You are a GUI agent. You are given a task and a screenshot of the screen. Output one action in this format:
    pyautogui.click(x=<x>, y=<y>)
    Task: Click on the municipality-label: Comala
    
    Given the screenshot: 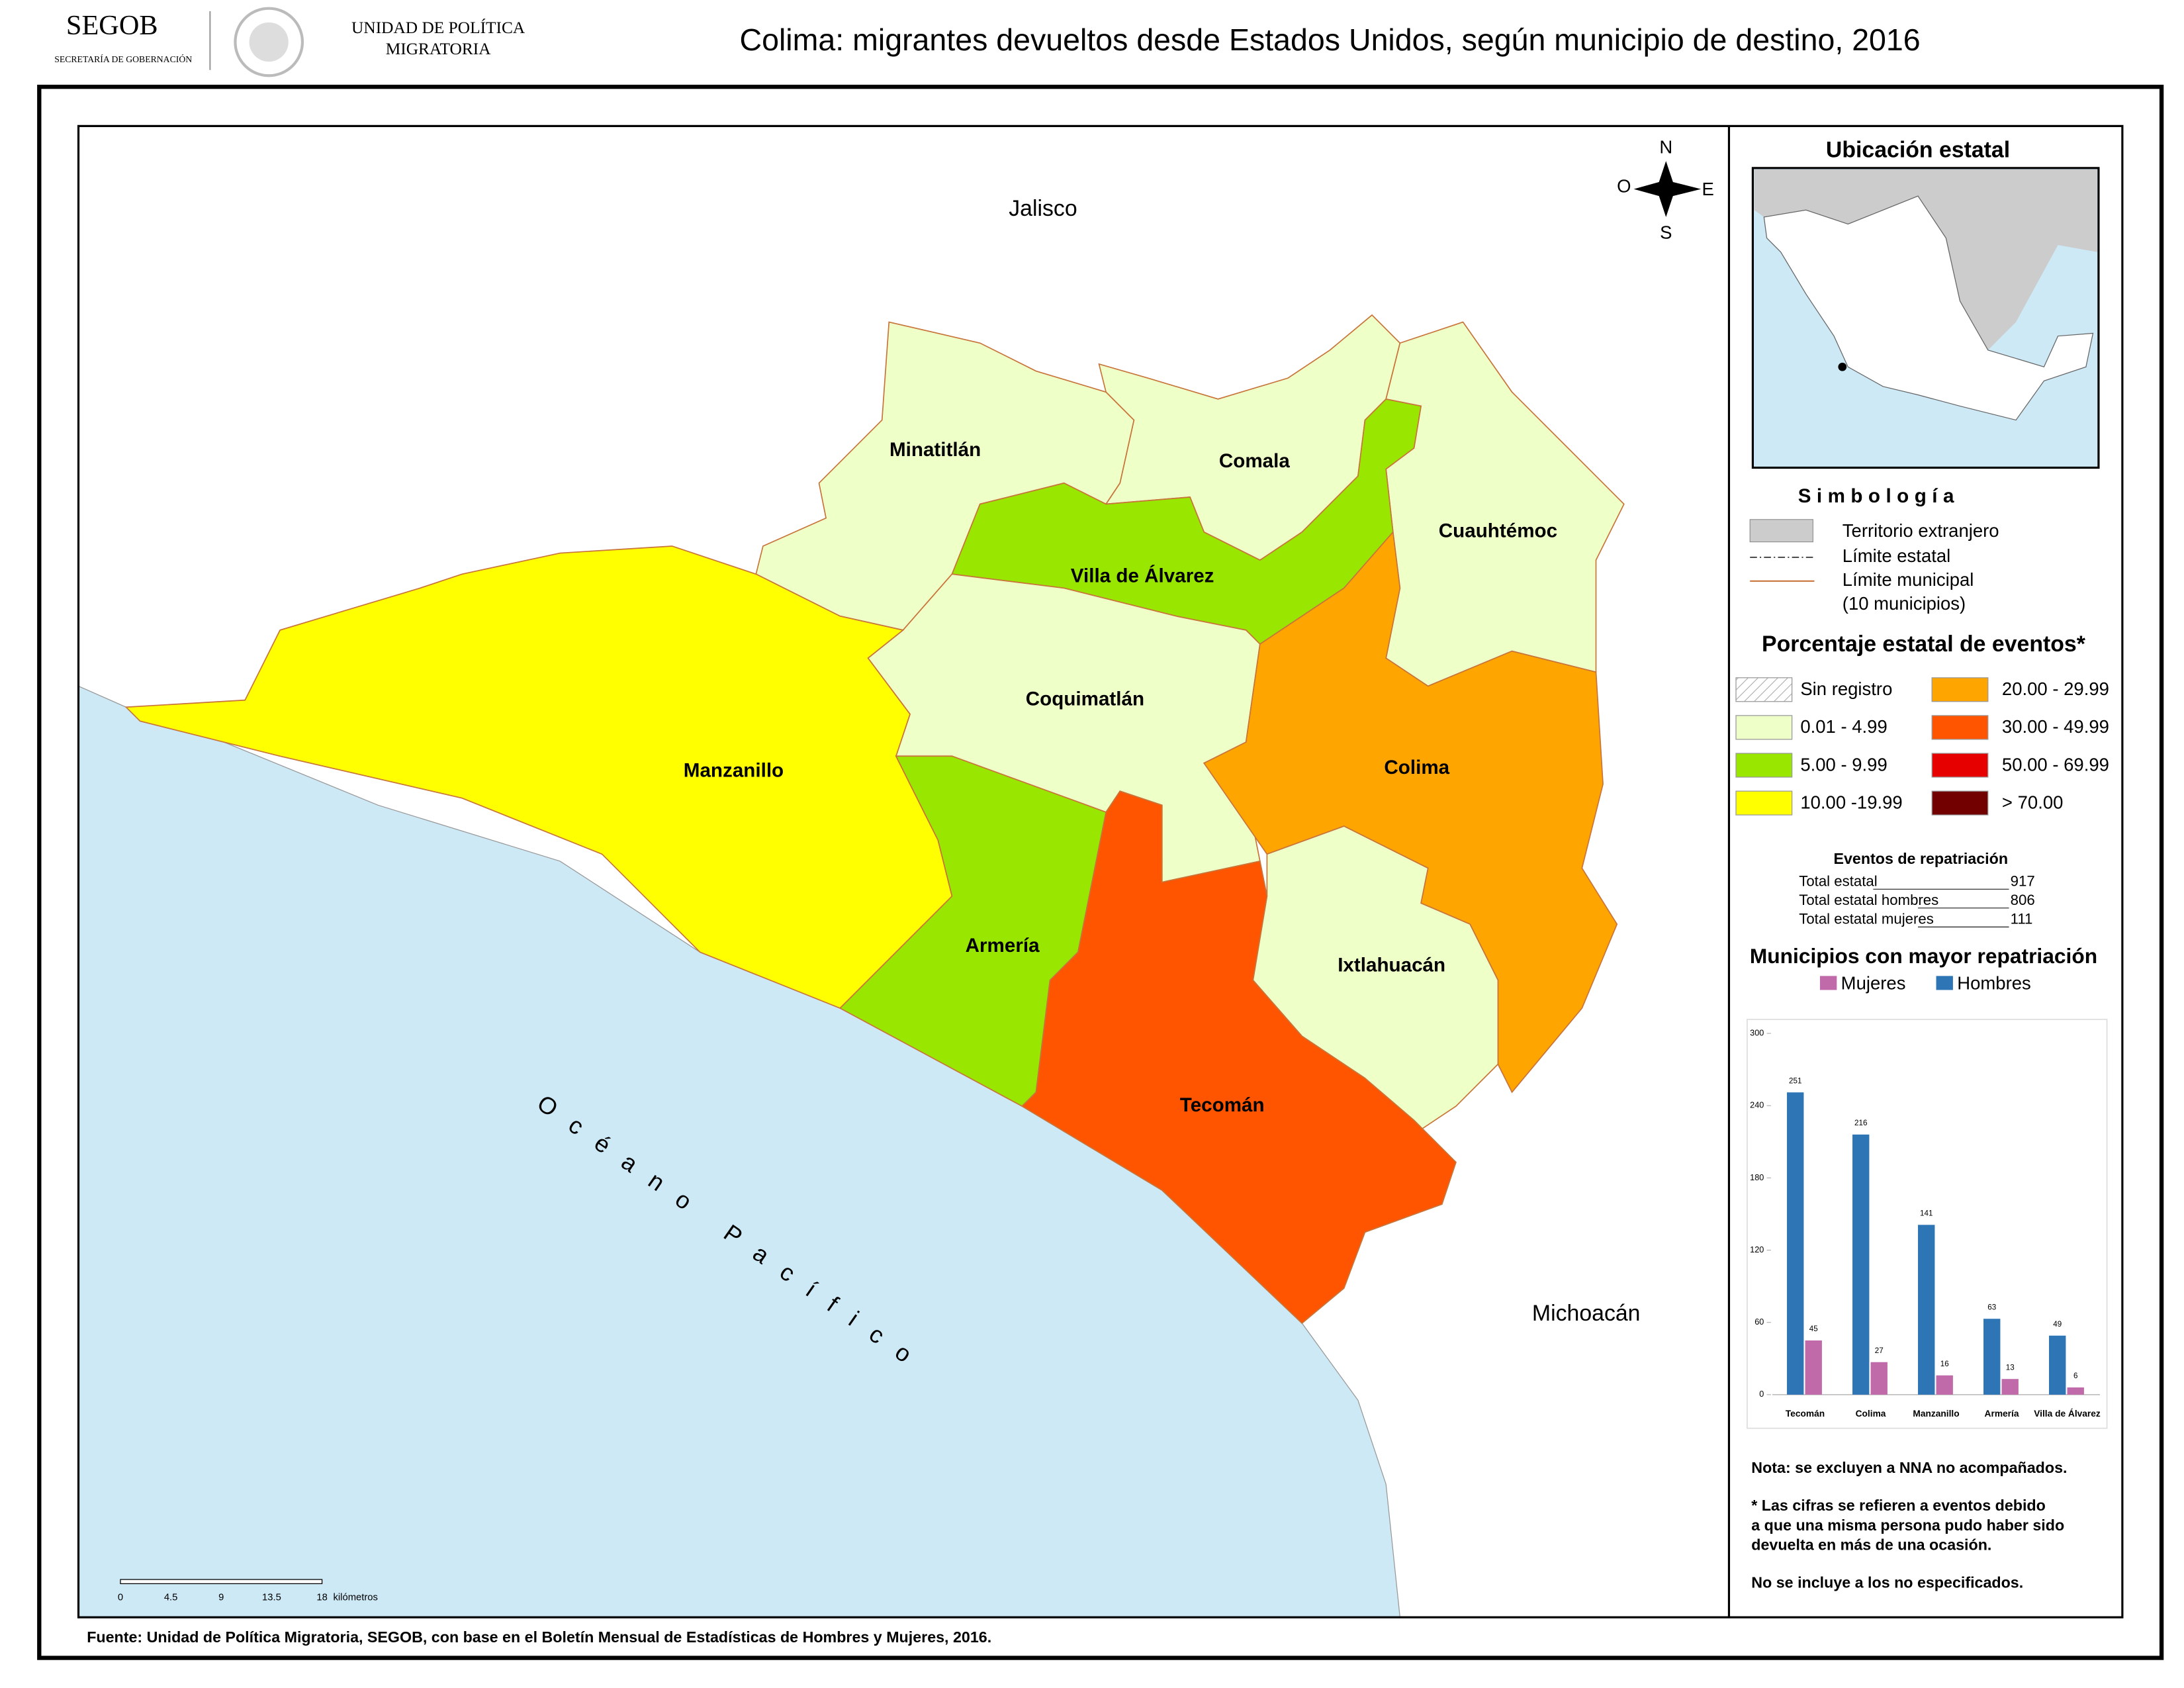 What is the action you would take?
    pyautogui.click(x=1254, y=461)
    